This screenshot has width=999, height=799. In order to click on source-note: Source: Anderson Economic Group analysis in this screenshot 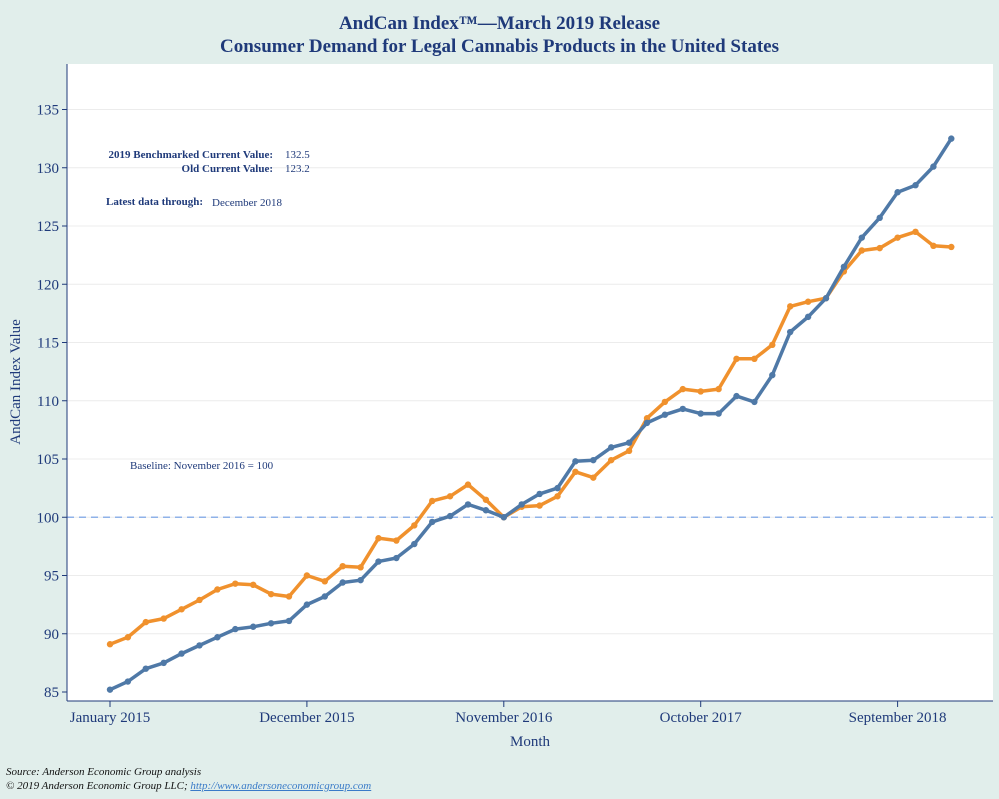, I will do `click(104, 772)`.